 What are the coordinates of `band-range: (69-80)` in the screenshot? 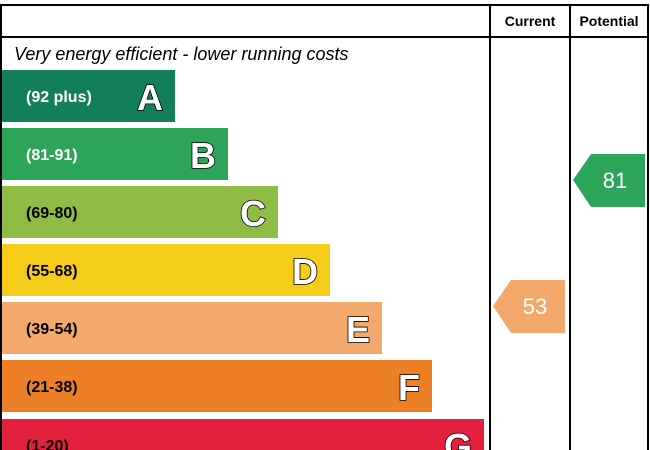 It's located at (52, 213).